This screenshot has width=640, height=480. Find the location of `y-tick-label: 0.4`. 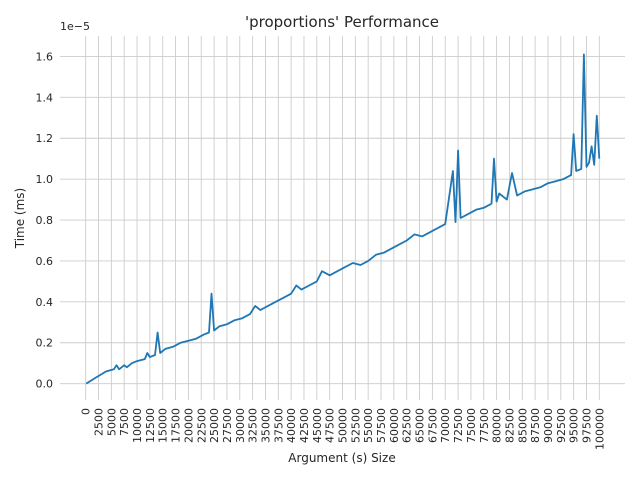

y-tick-label: 0.4 is located at coordinates (45, 302).